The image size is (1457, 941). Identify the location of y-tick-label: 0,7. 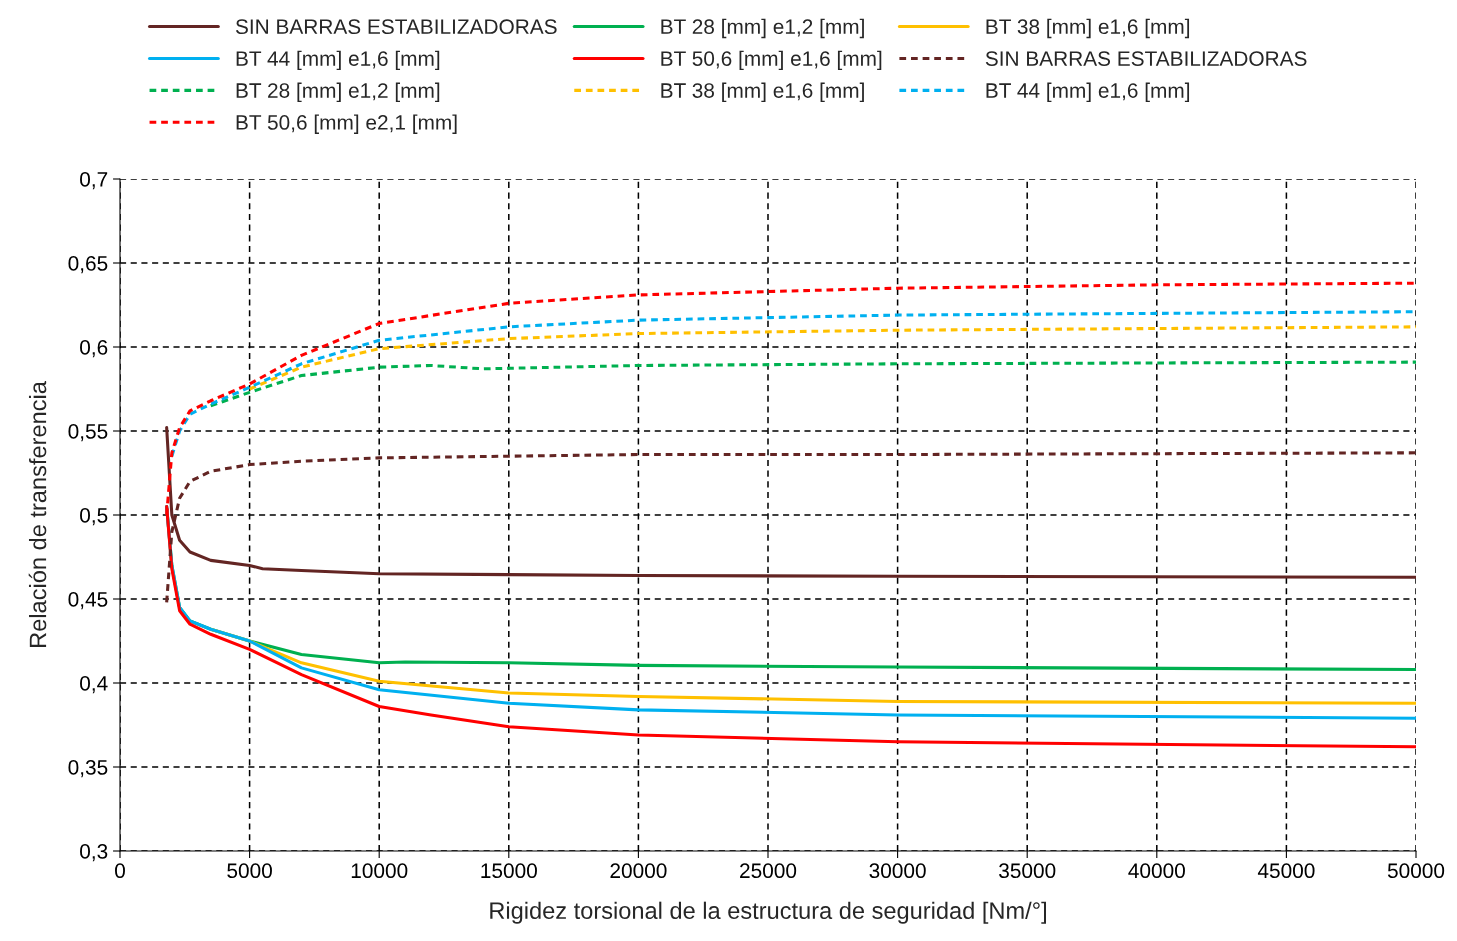
(94, 181).